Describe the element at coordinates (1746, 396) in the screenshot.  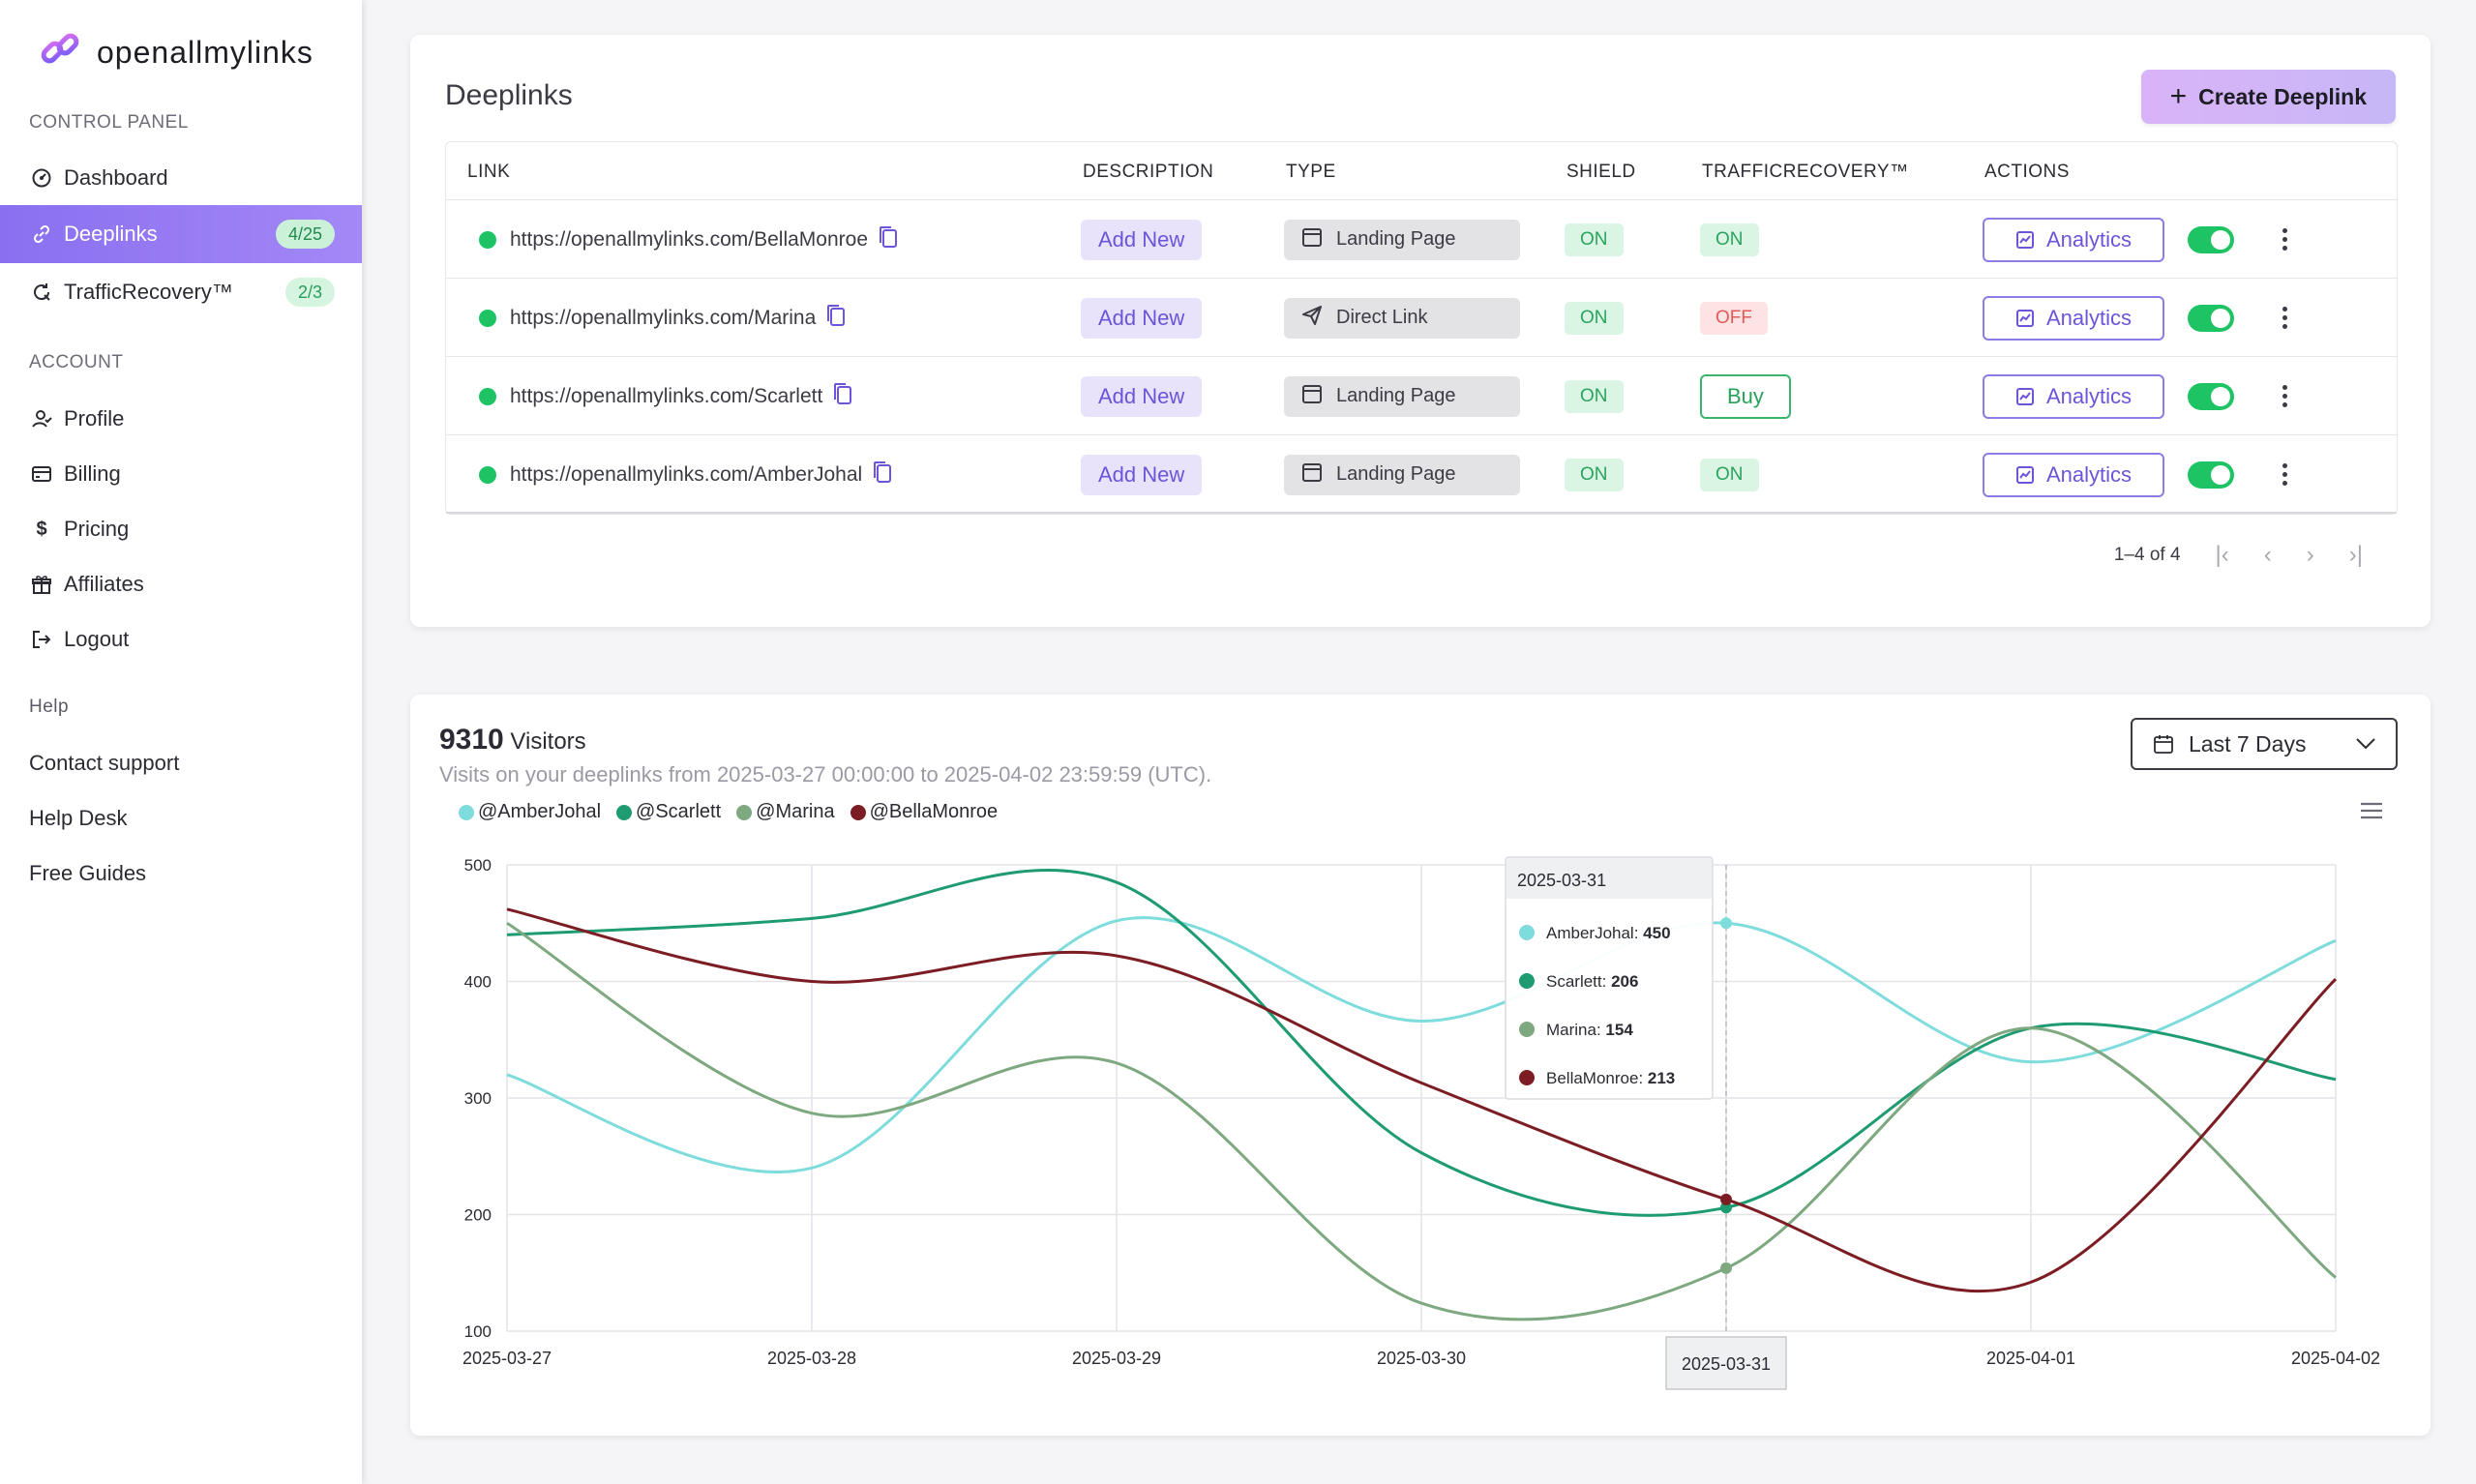
I see `buy-recovery-button: Buy` at that location.